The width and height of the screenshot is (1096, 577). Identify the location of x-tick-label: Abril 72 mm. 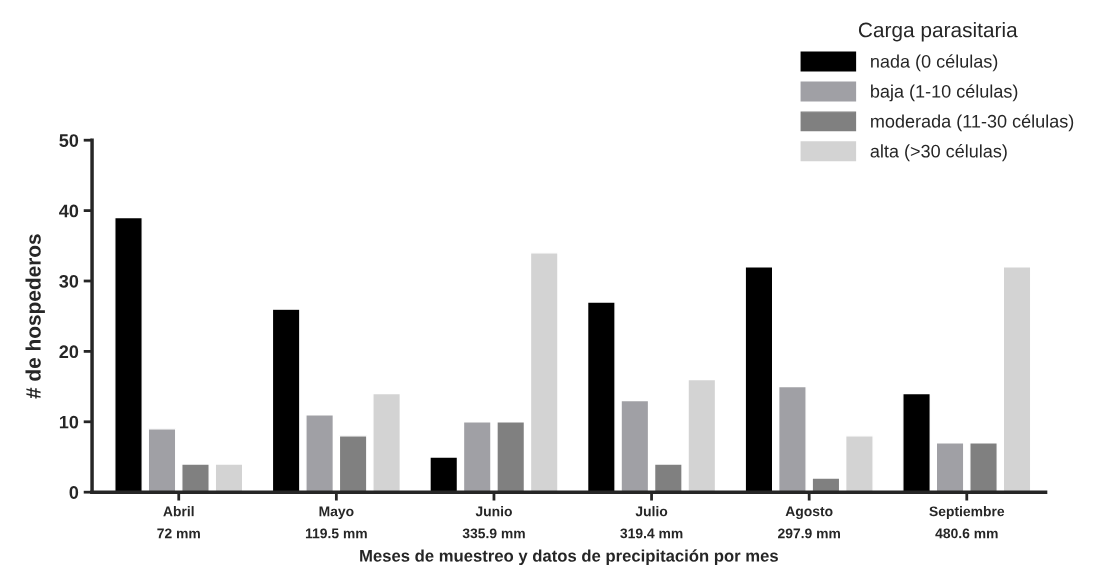
(178, 522).